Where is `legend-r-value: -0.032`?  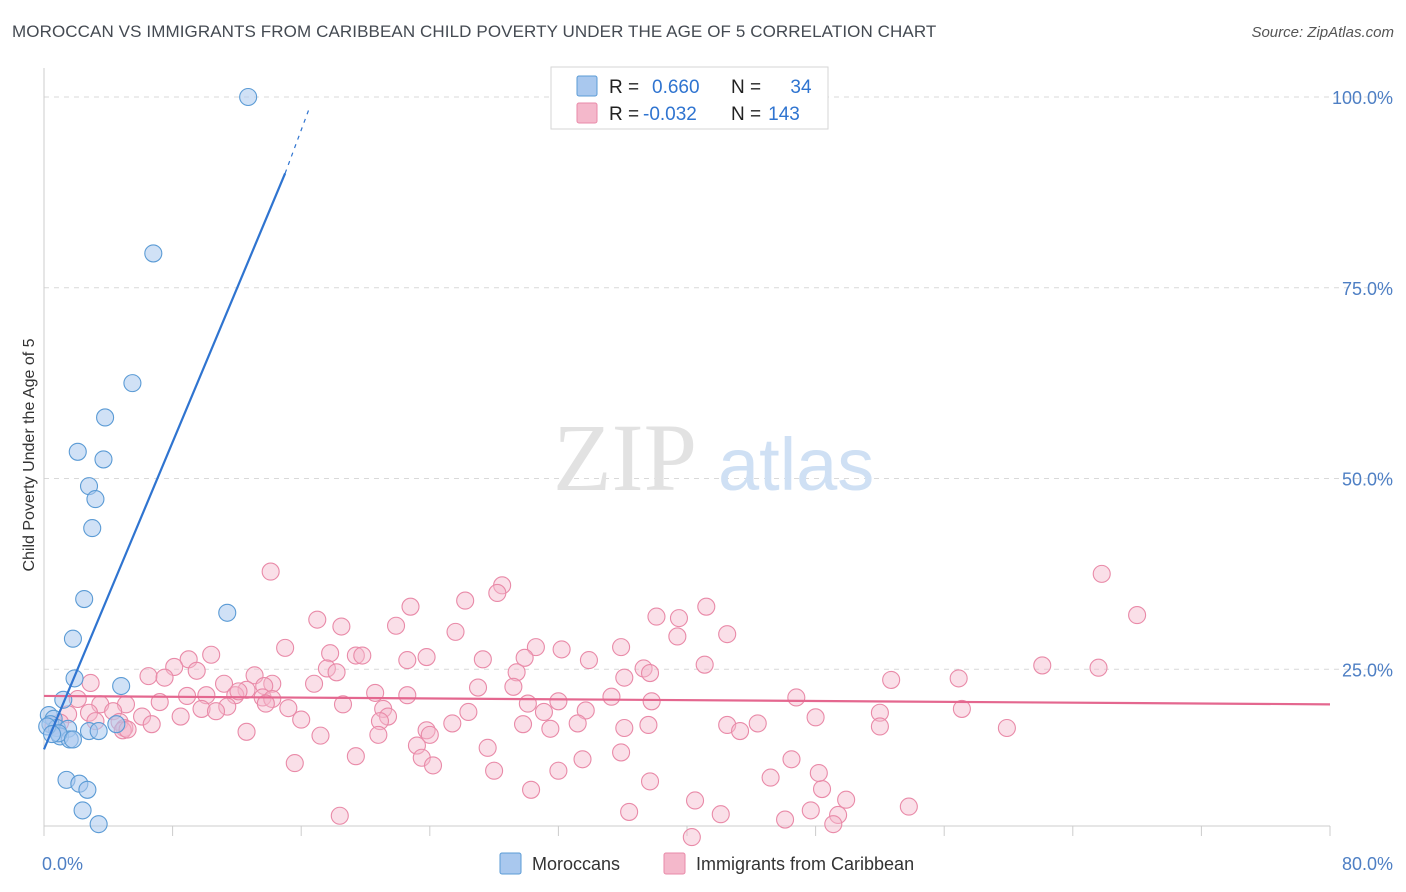 legend-r-value: -0.032 is located at coordinates (670, 114).